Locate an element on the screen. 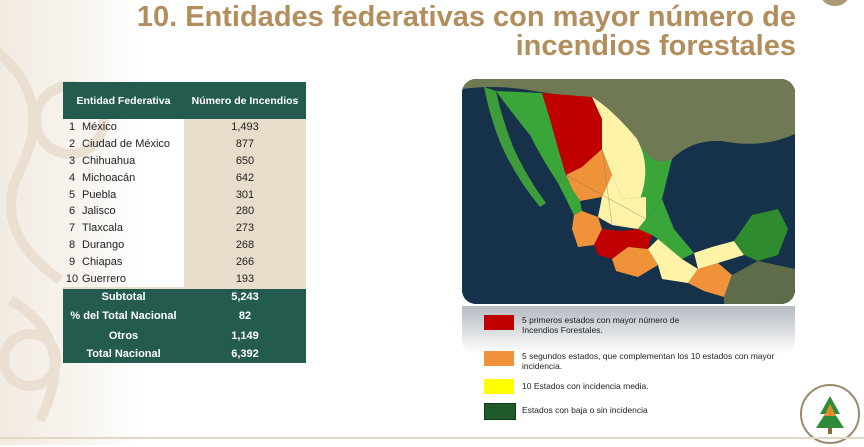 This screenshot has width=864, height=447. summary-label: Subtotal is located at coordinates (123, 296).